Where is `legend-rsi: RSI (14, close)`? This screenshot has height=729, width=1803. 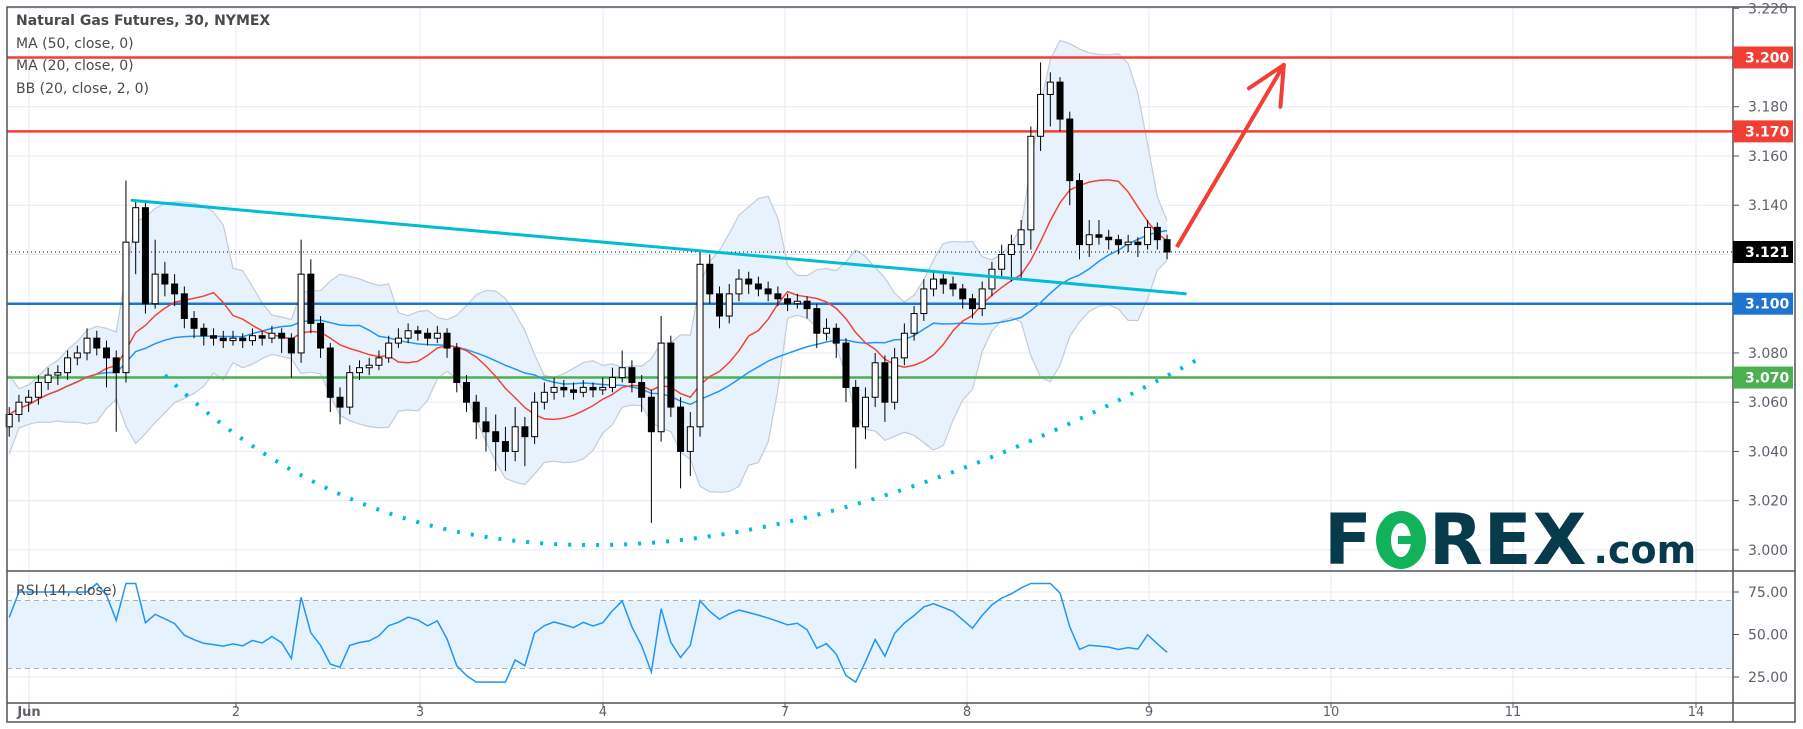 legend-rsi: RSI (14, close) is located at coordinates (66, 591).